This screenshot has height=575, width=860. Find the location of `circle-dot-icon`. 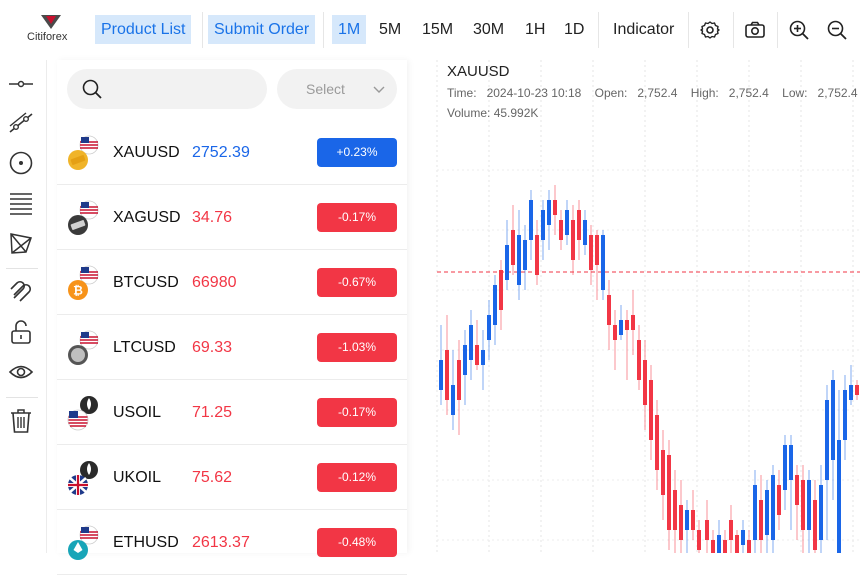

circle-dot-icon is located at coordinates (21, 163).